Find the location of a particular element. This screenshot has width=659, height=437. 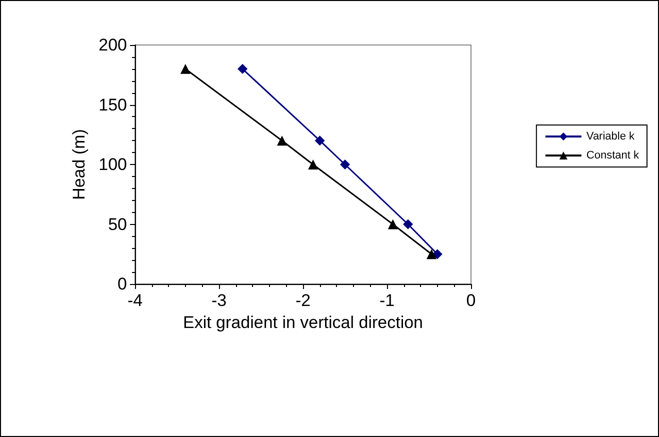

x-tick-label: -3 is located at coordinates (219, 300).